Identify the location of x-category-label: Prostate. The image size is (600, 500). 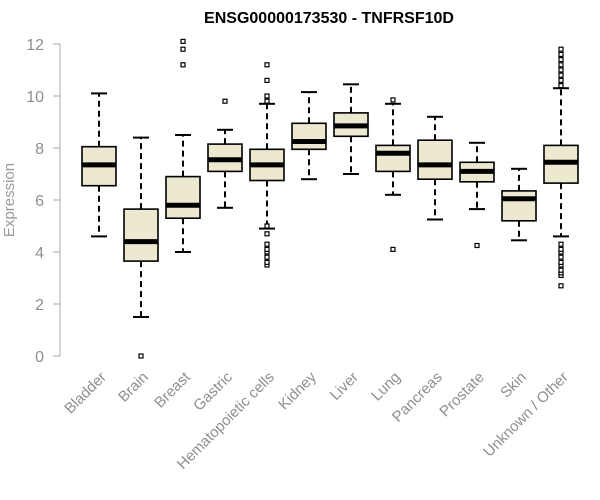
(462, 395).